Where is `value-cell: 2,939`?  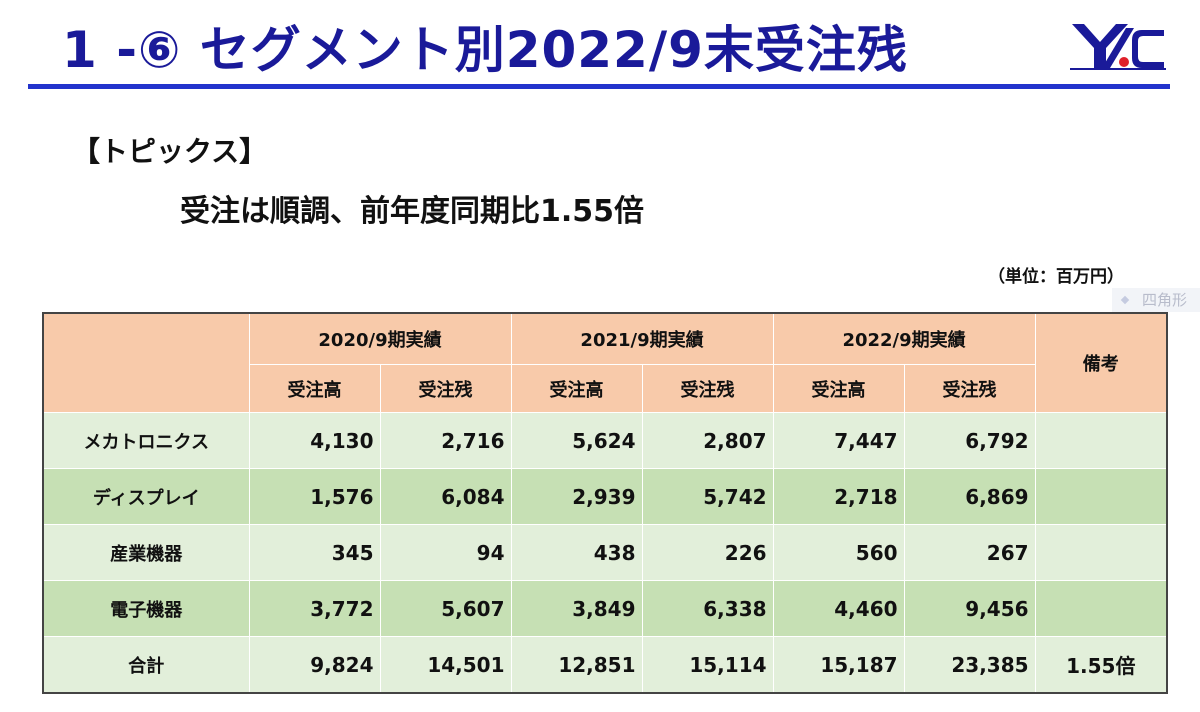
value-cell: 2,939 is located at coordinates (576, 496).